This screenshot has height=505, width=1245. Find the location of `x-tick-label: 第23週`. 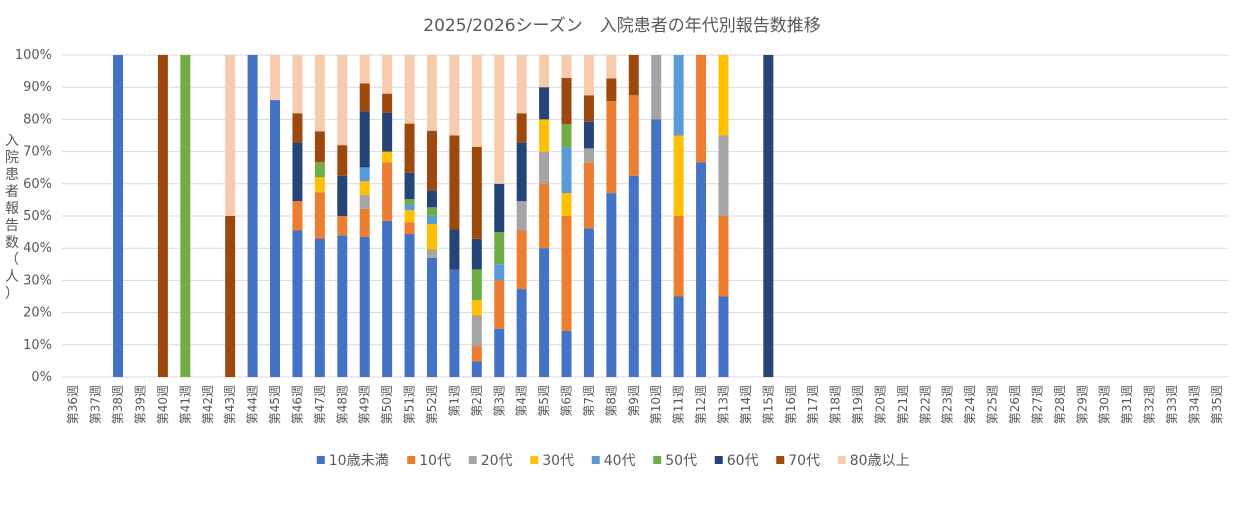

x-tick-label: 第23週 is located at coordinates (948, 404).